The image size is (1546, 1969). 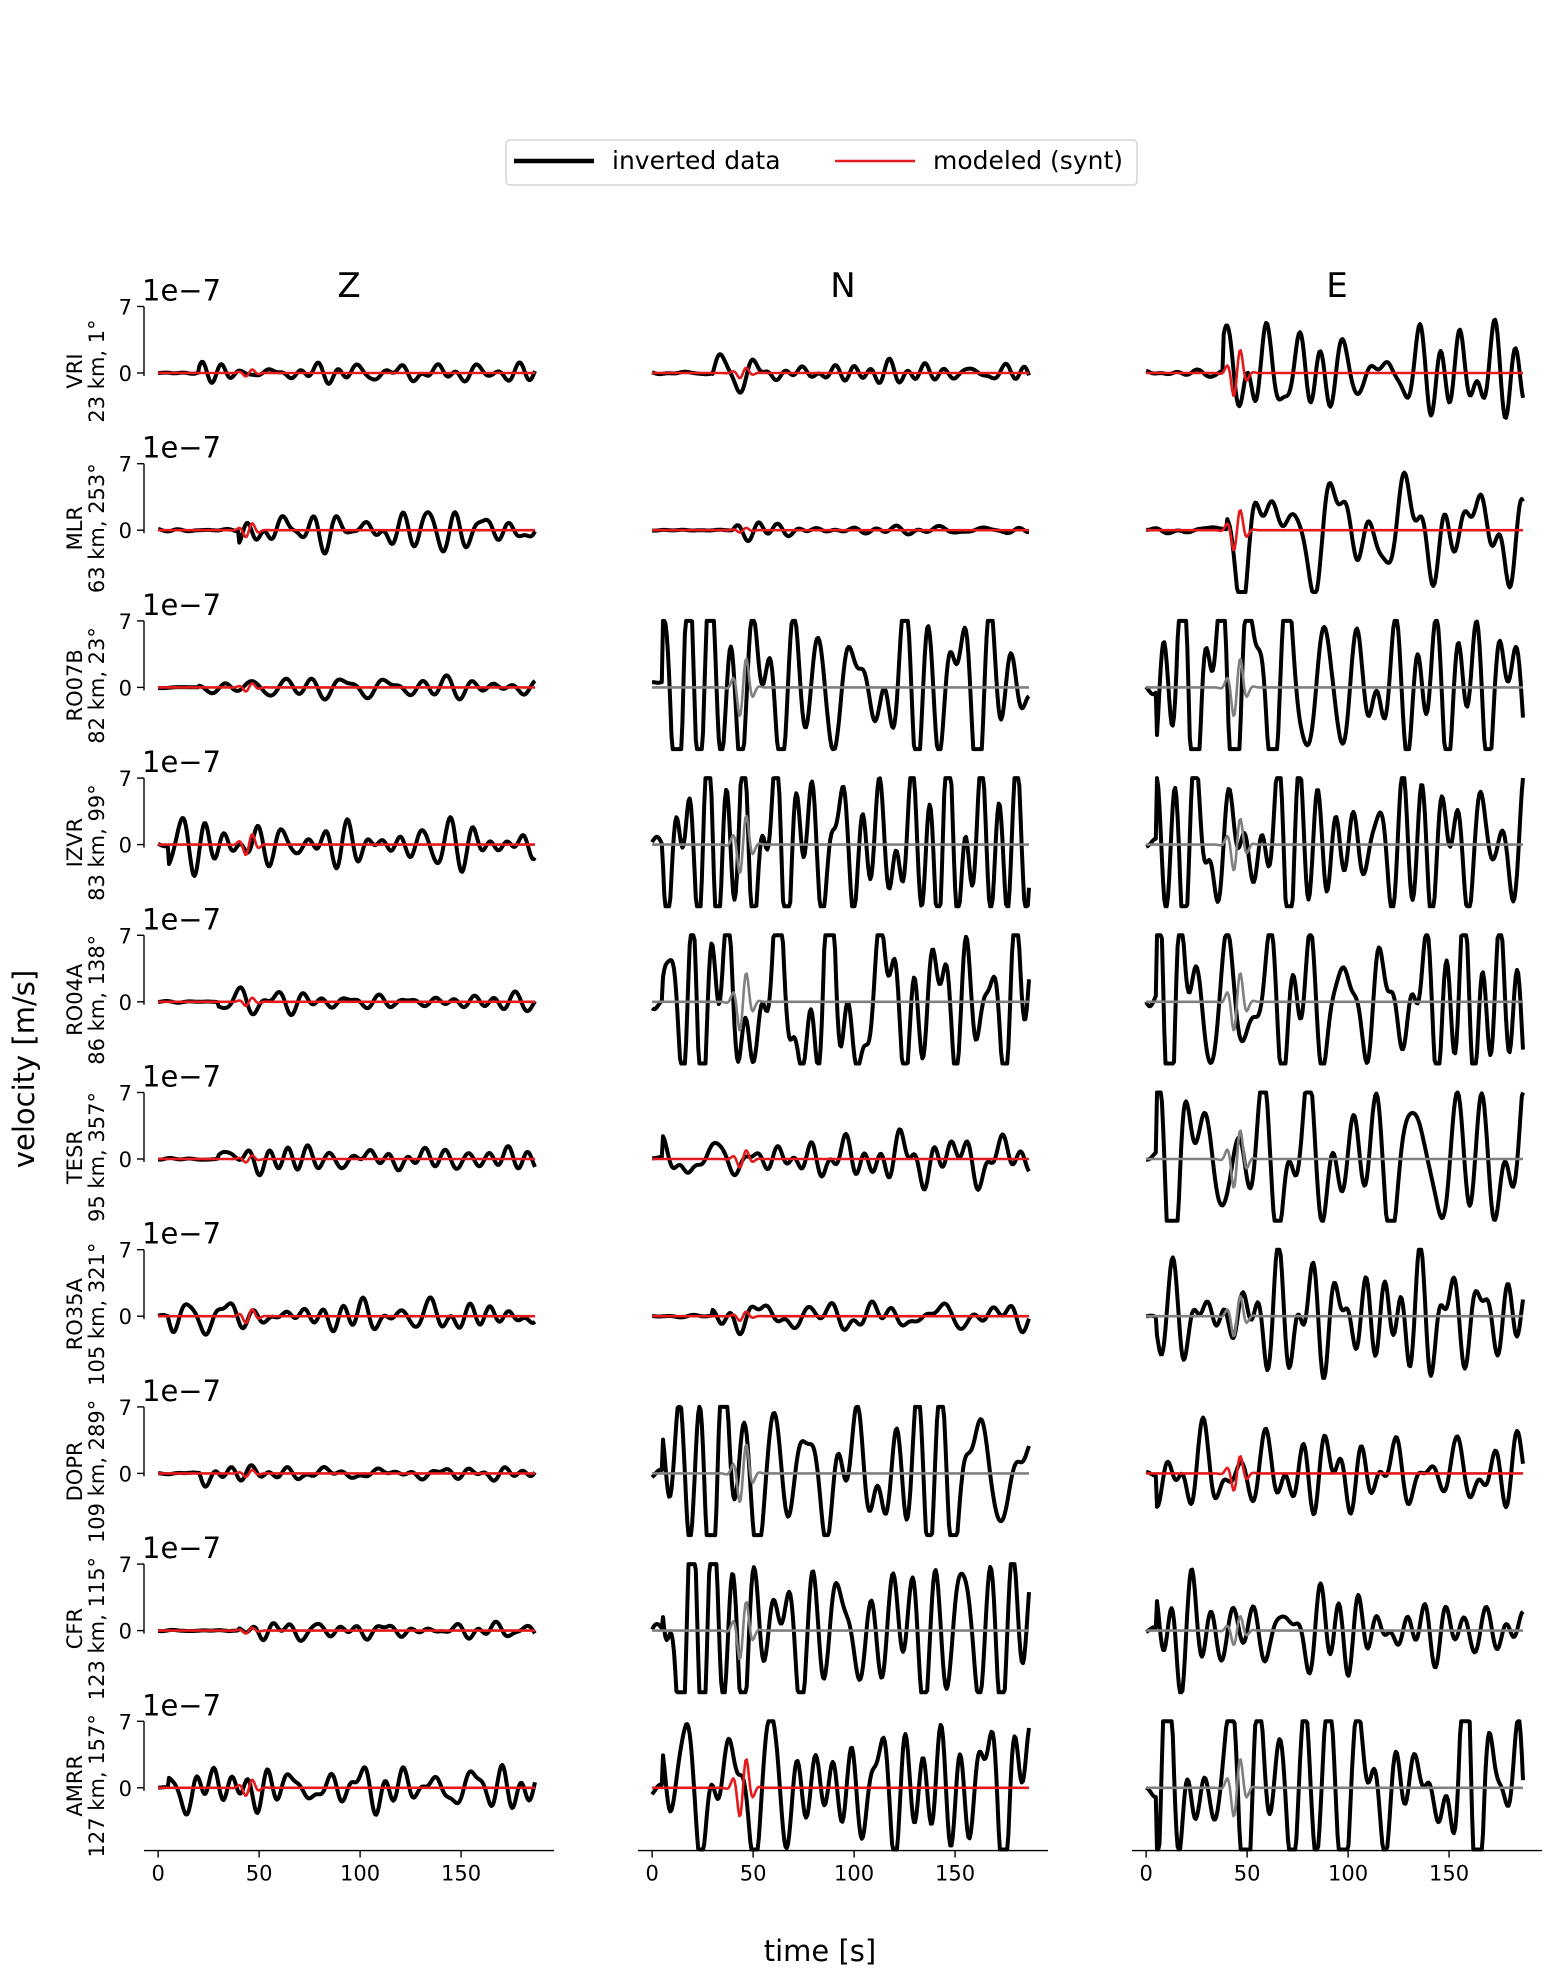 I want to click on panel-cfr-z, so click(x=347, y=1631).